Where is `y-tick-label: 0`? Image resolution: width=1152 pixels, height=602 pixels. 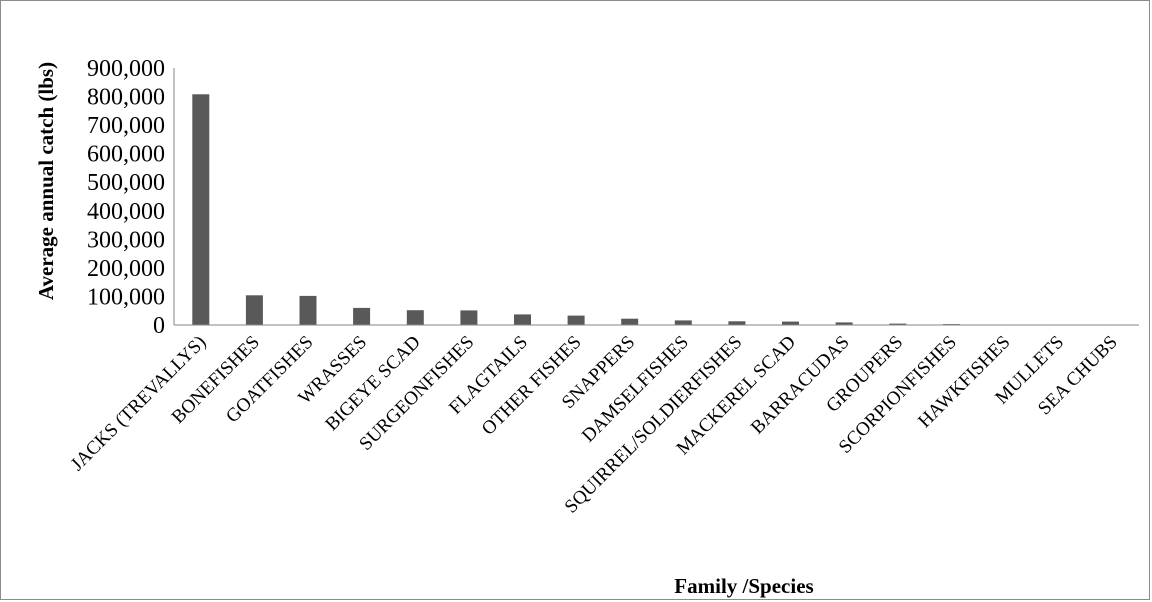 y-tick-label: 0 is located at coordinates (159, 326).